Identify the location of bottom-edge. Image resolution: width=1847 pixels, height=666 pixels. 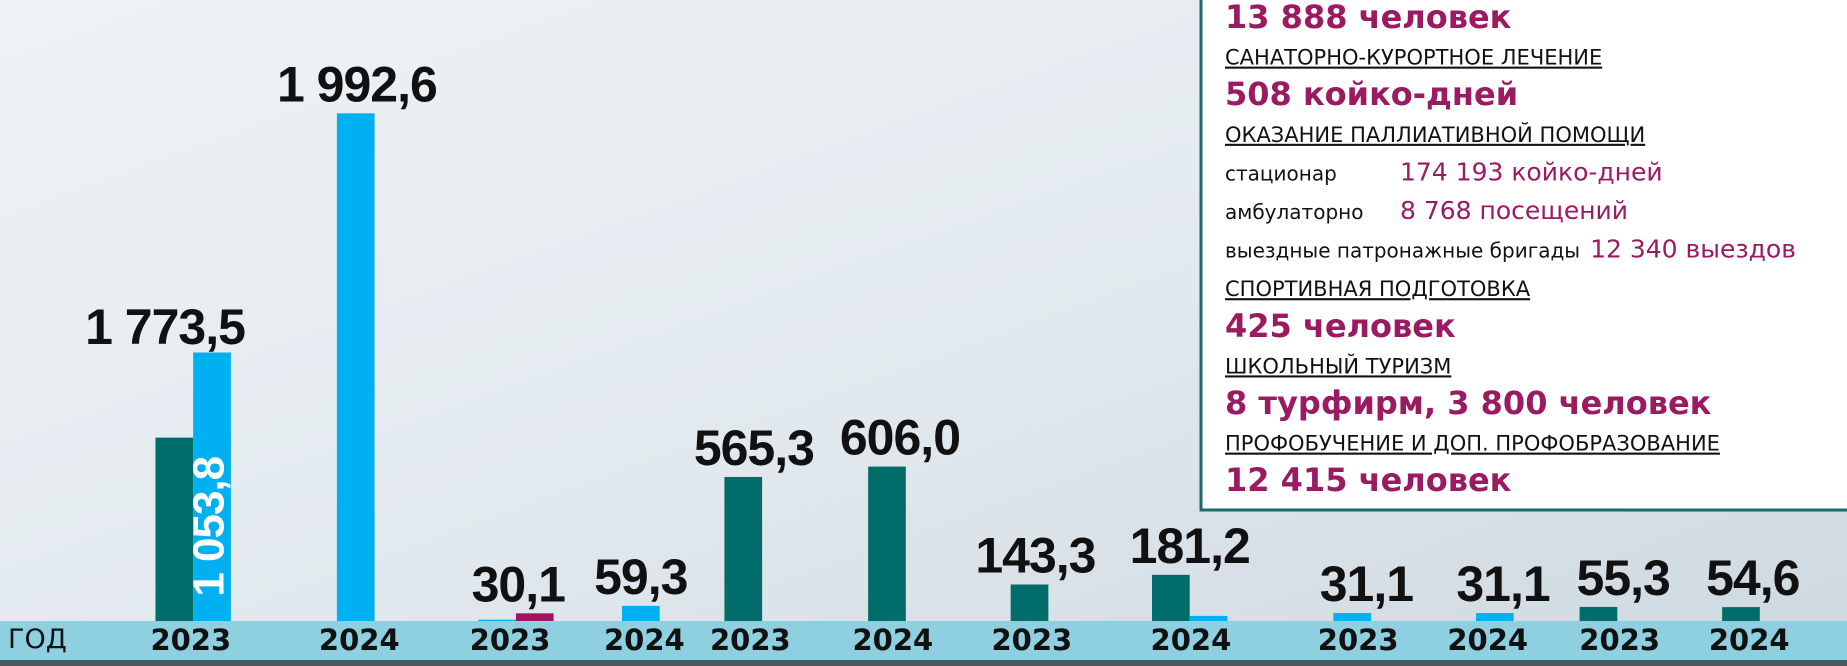
(923, 663).